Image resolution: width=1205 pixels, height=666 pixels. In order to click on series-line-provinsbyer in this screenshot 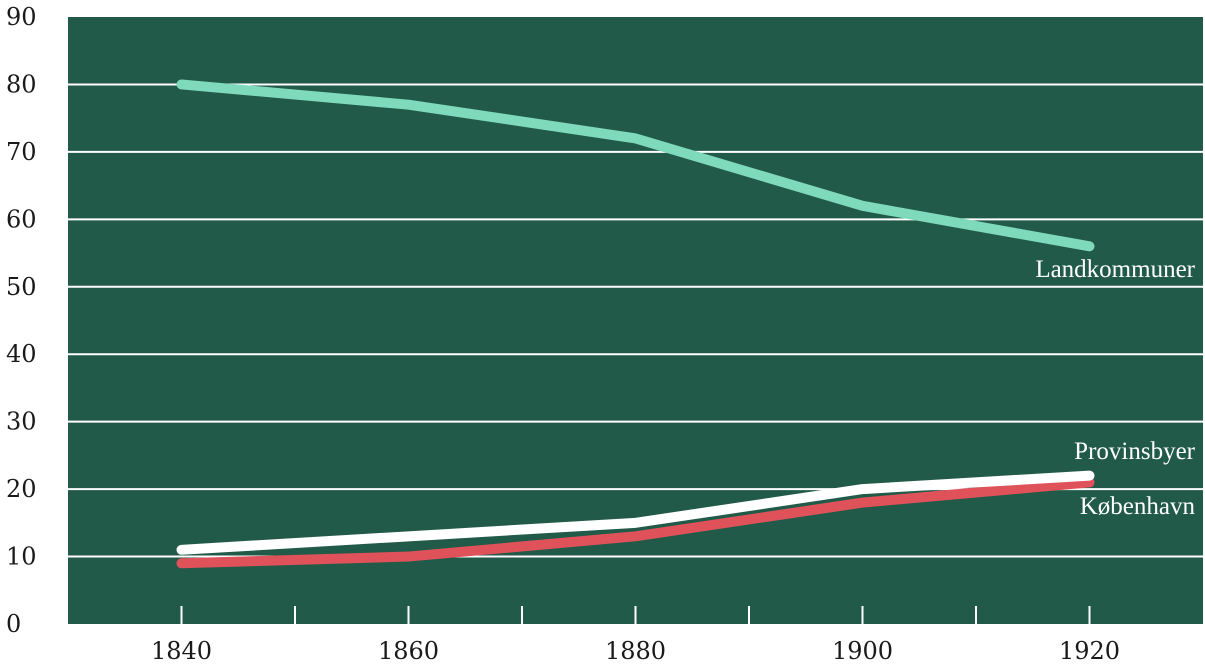, I will do `click(635, 512)`.